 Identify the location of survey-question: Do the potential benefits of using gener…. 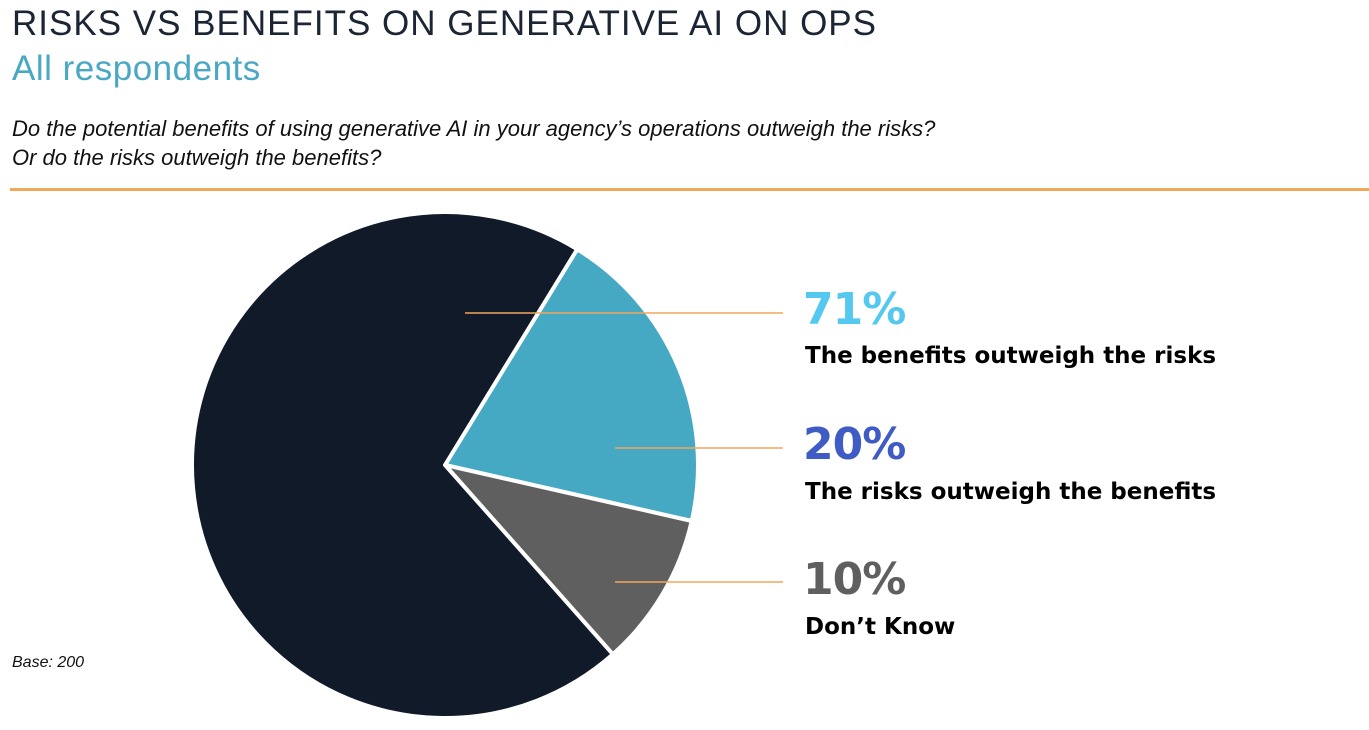
(473, 143).